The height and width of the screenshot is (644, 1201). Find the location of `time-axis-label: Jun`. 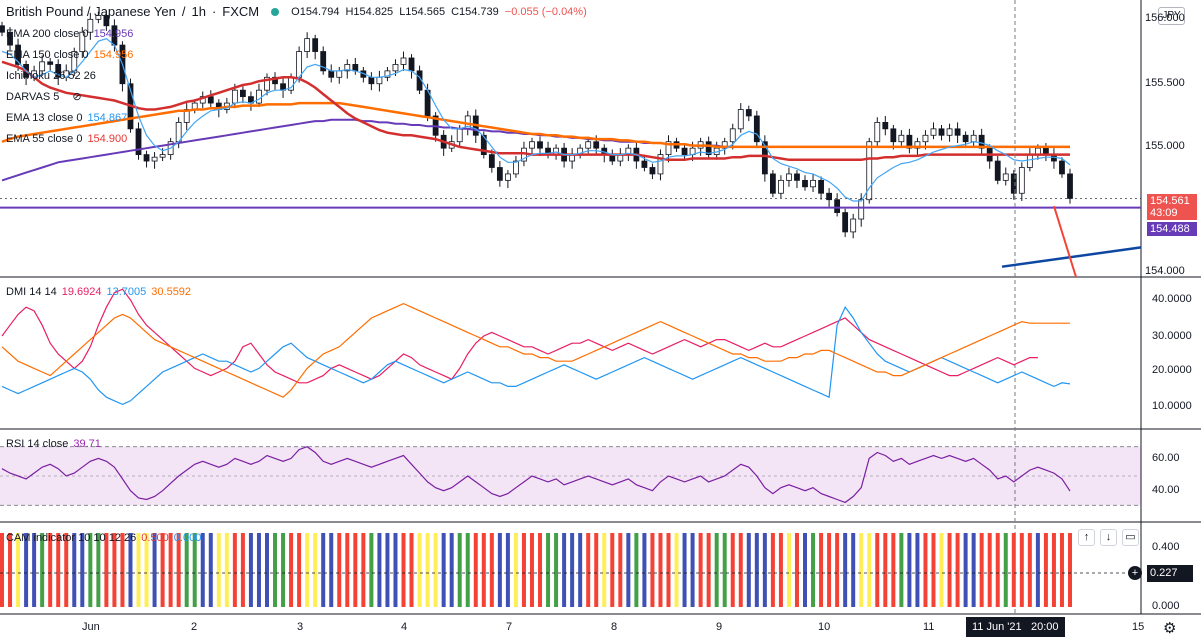

time-axis-label: Jun is located at coordinates (91, 627).